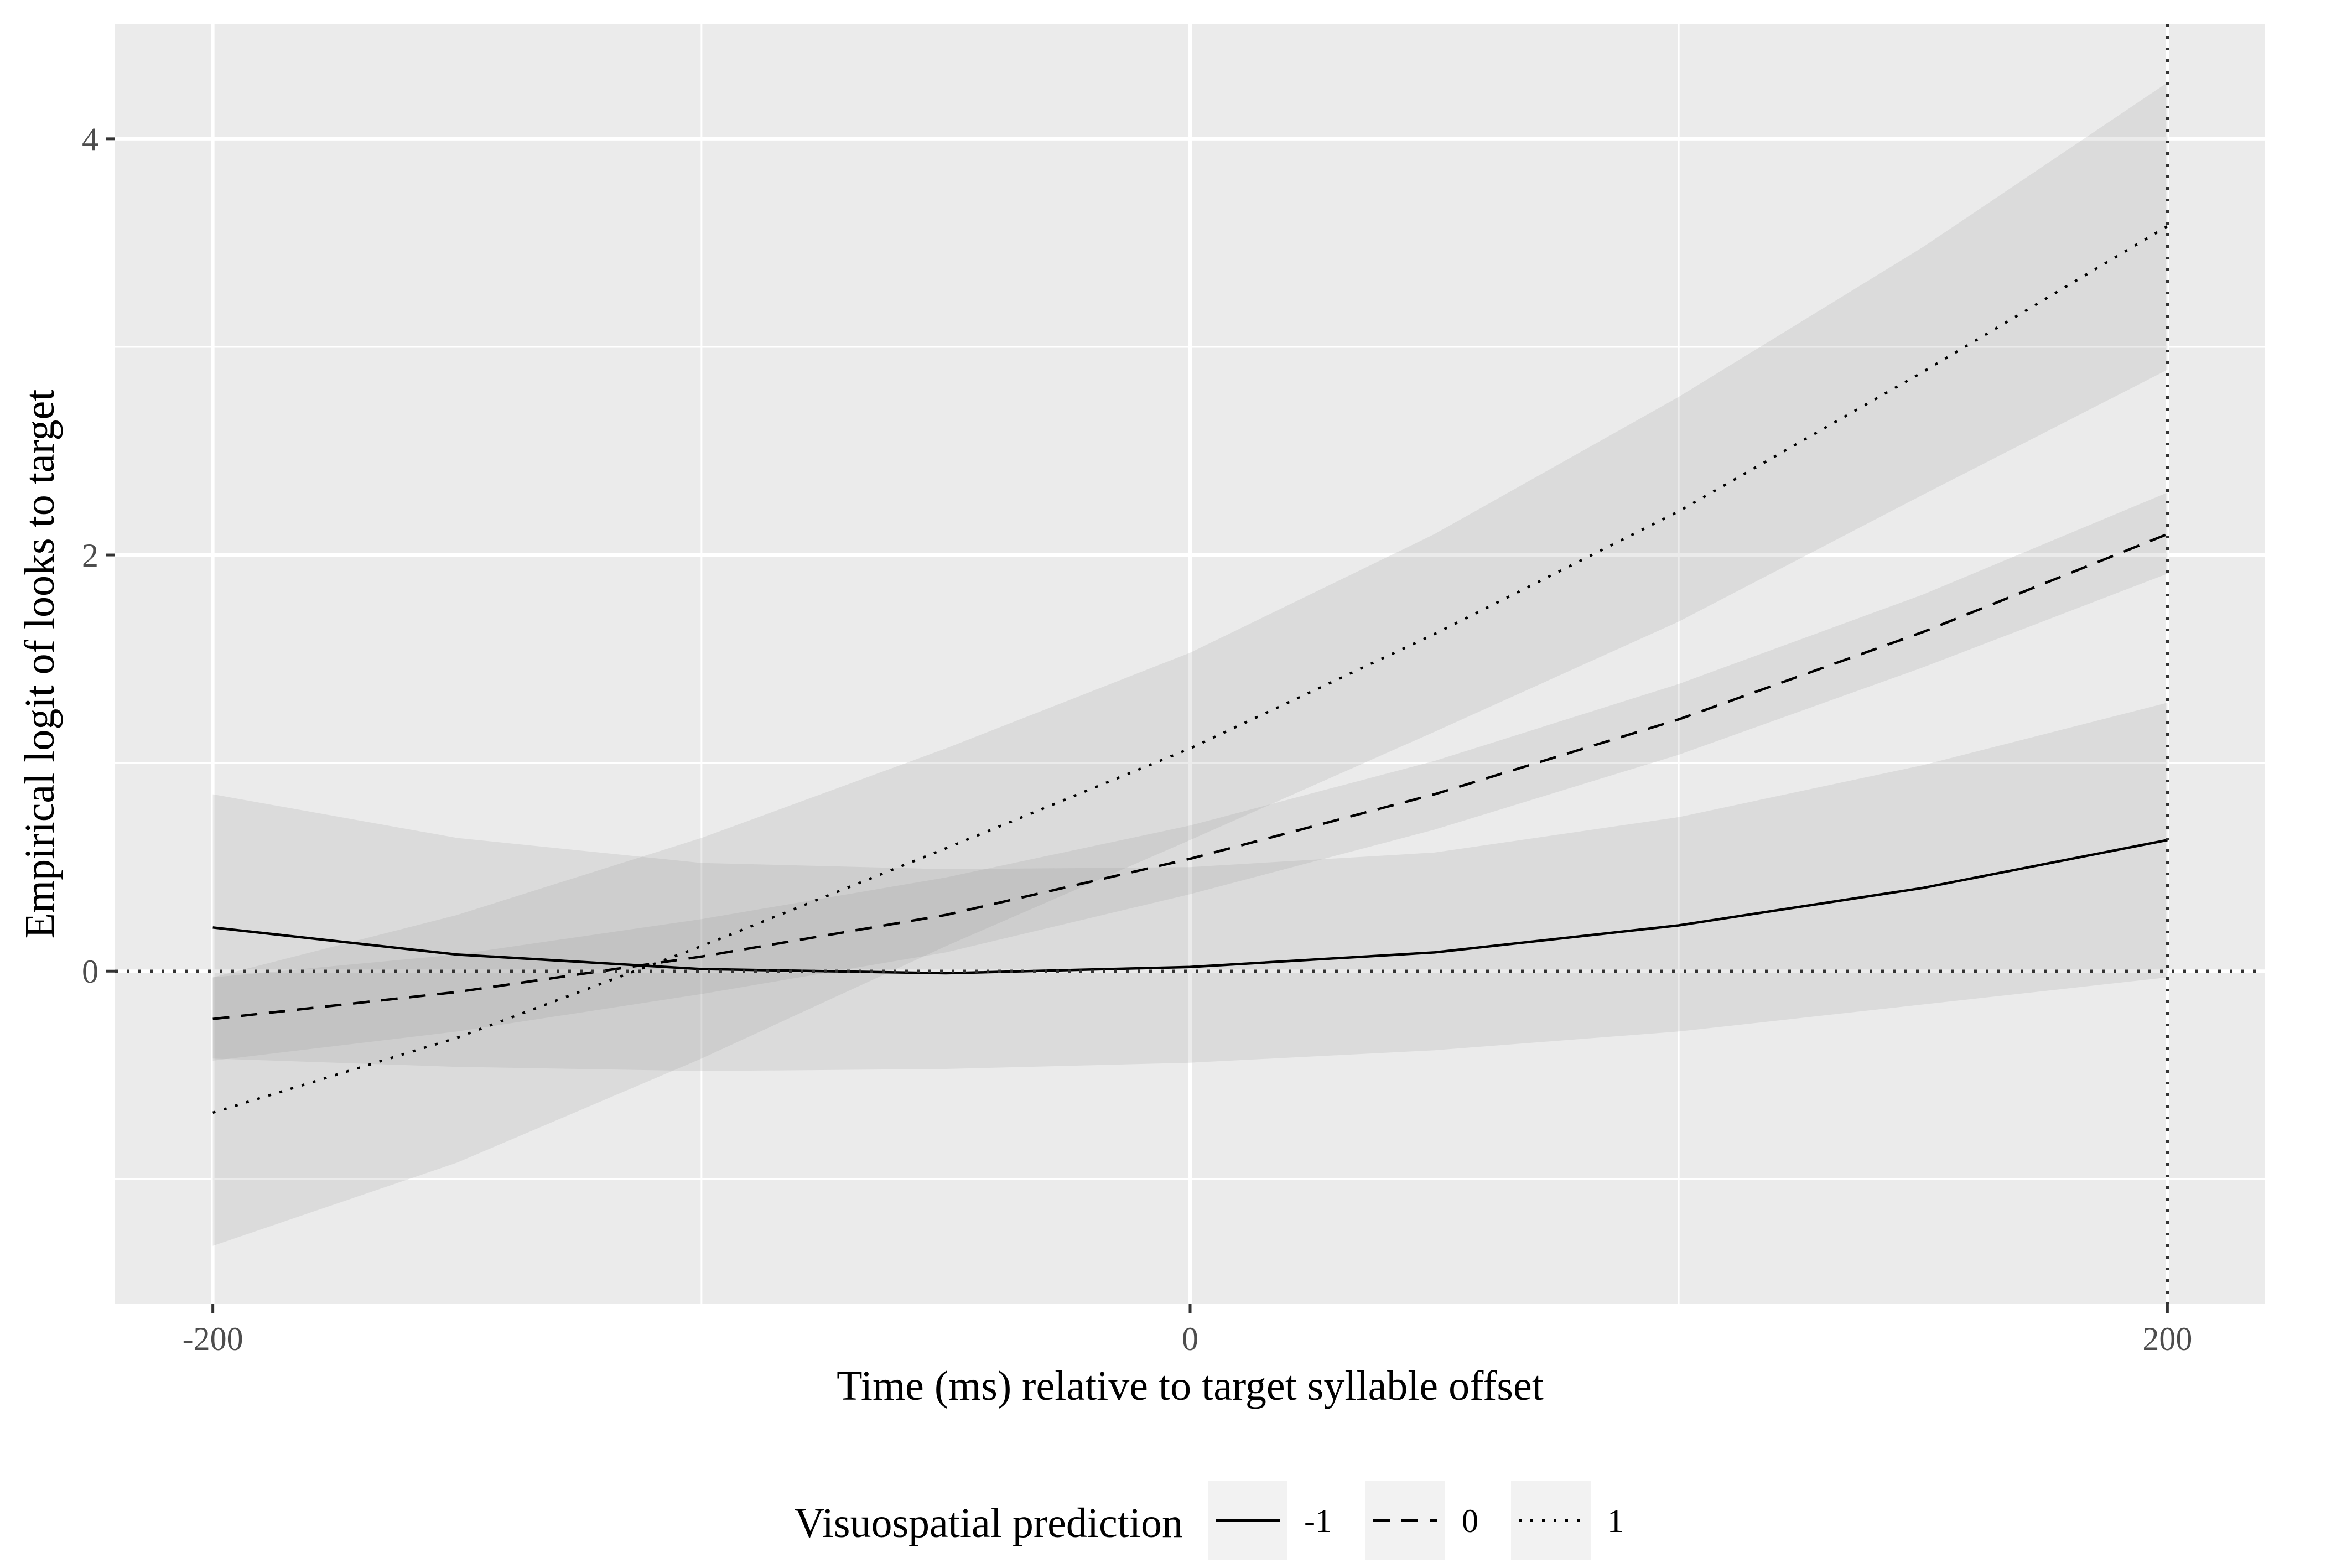  Describe the element at coordinates (1416, 1520) in the screenshot. I see `legend-entries: -1 0 1` at that location.